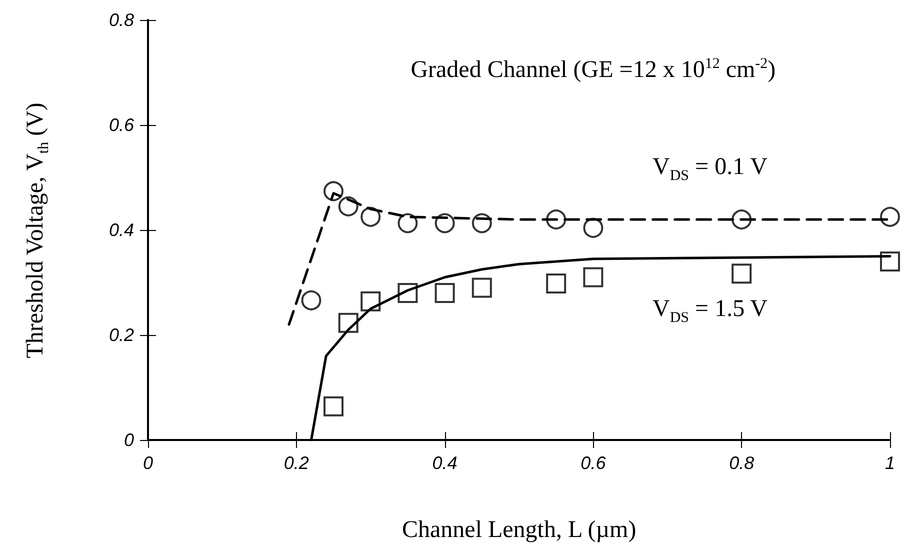 The height and width of the screenshot is (557, 920). I want to click on annotation: Graded Channel (GE =12 x 10$^{12}$ cm$^{-2}$), so click(593, 70).